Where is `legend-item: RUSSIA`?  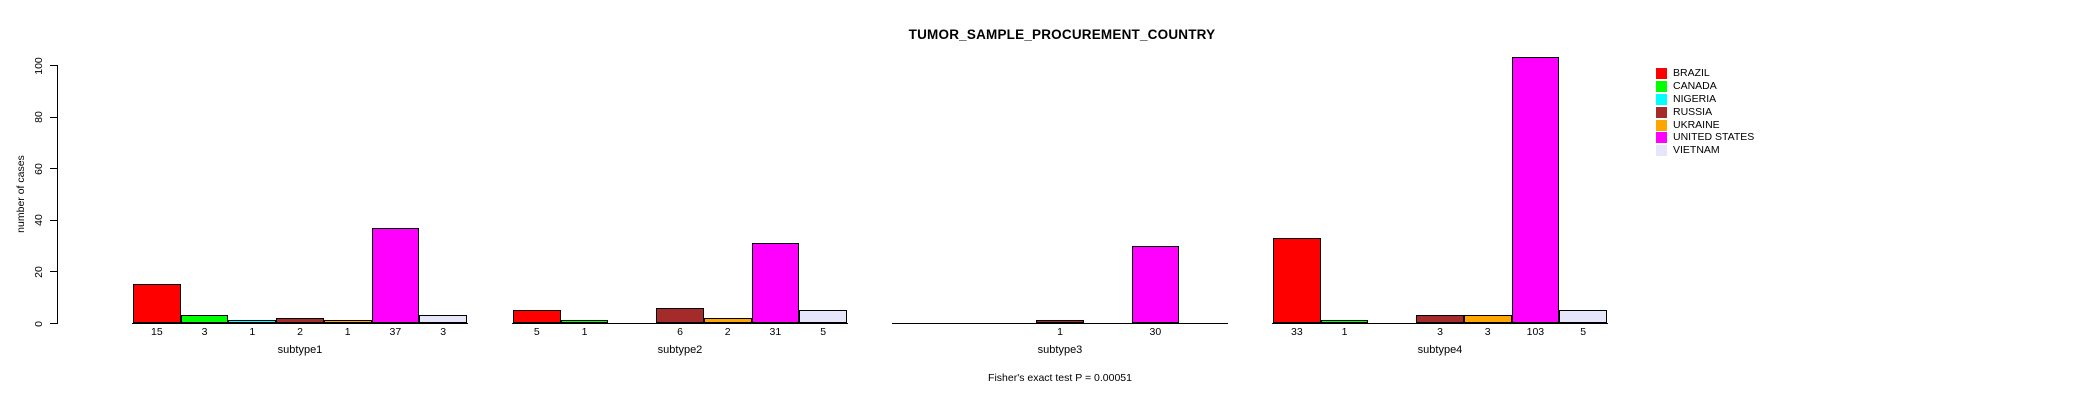 legend-item: RUSSIA is located at coordinates (1705, 112).